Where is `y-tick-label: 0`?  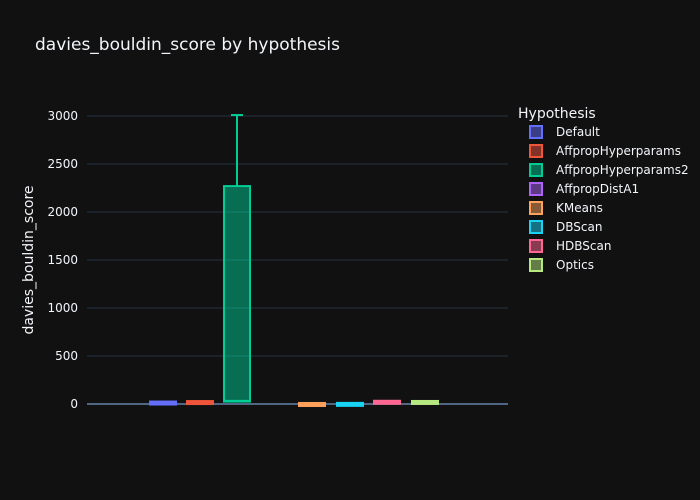
y-tick-label: 0 is located at coordinates (74, 404).